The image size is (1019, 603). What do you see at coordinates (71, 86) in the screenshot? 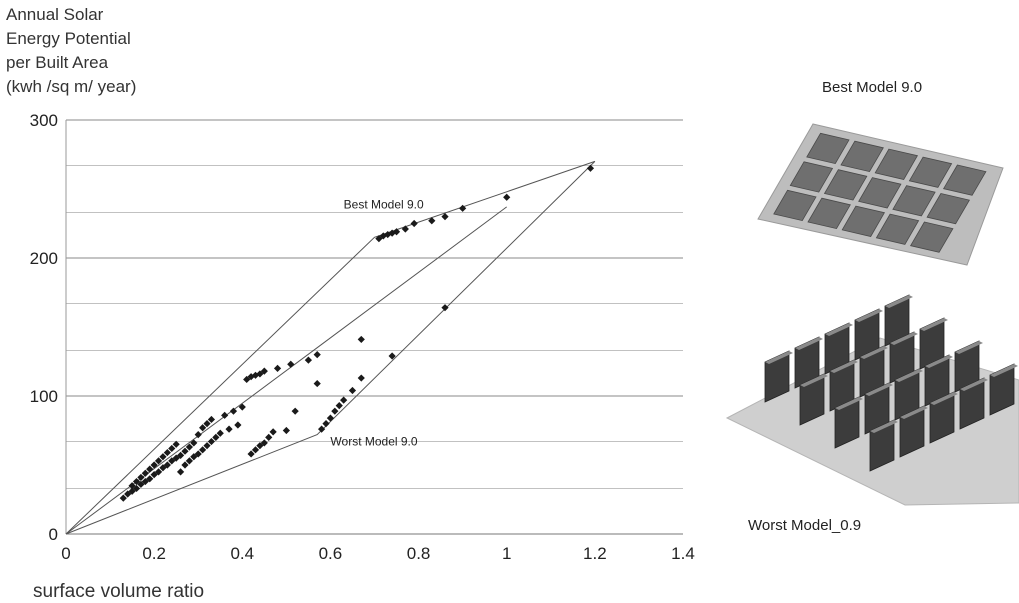
I see `y-axis-label-line-4: (kwh /sq m/ year)` at bounding box center [71, 86].